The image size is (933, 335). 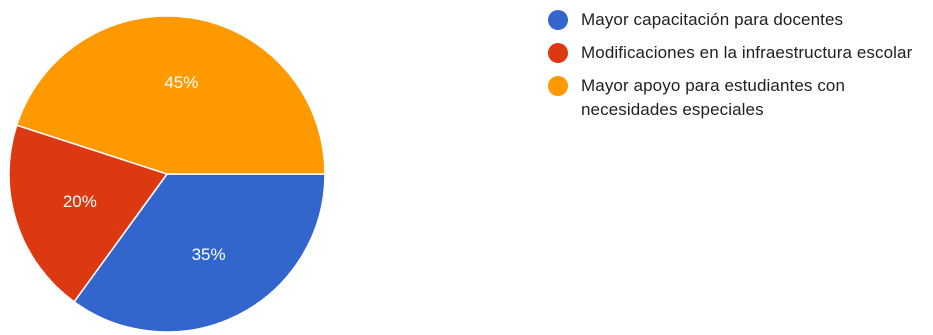 What do you see at coordinates (209, 254) in the screenshot?
I see `slice-label-capacitacion: 35%` at bounding box center [209, 254].